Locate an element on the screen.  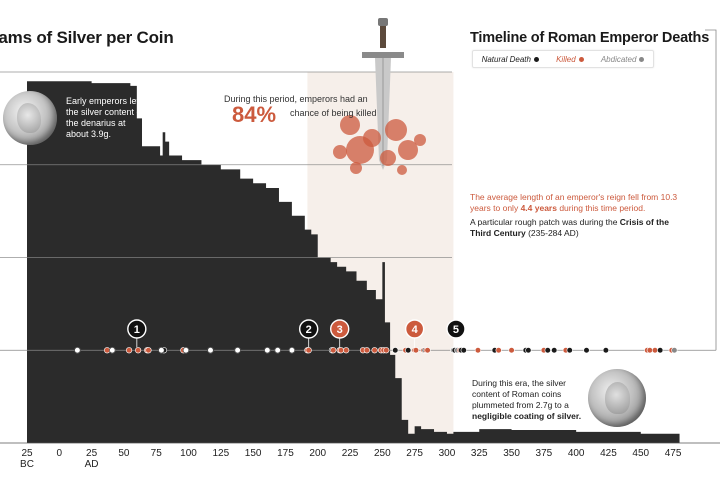
legend-abdicated: Abdicated is located at coordinates (623, 59).